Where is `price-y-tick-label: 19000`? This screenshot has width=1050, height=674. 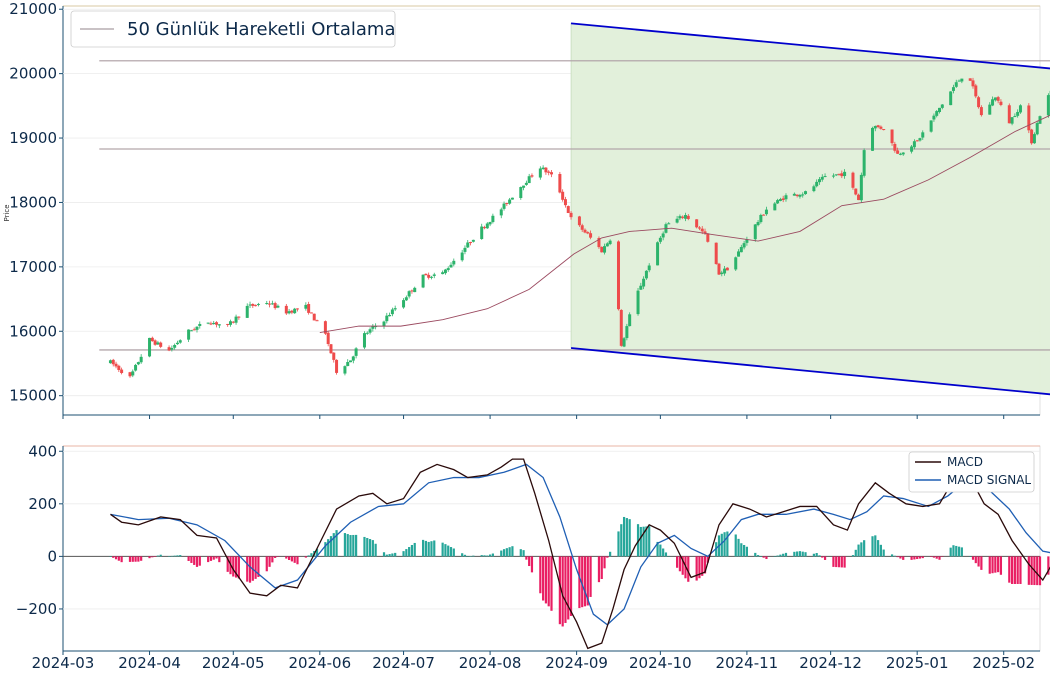
price-y-tick-label: 19000 is located at coordinates (33, 138).